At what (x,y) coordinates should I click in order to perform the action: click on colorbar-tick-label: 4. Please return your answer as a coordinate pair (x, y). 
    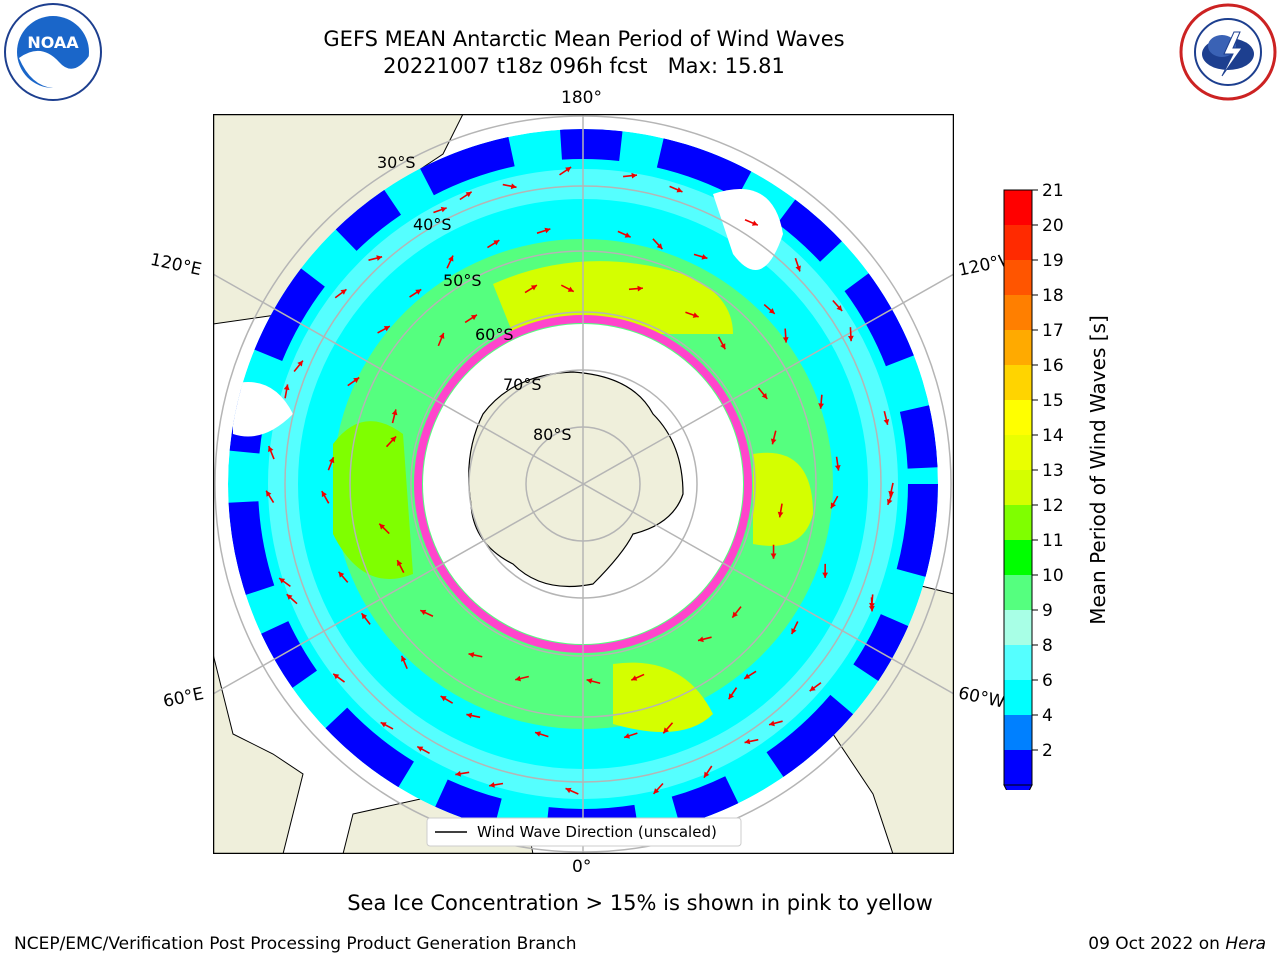
    Looking at the image, I should click on (1047, 716).